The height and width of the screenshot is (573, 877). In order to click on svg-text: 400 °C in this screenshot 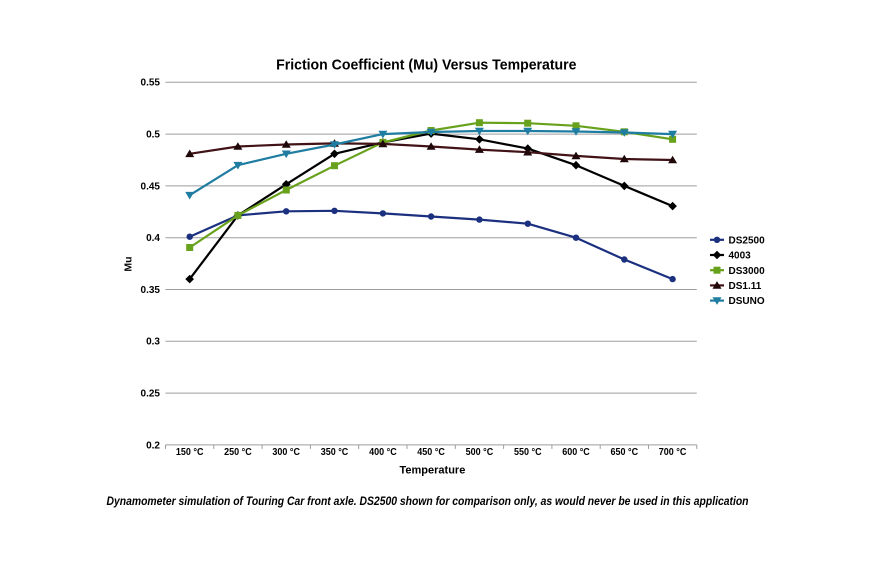, I will do `click(383, 453)`.